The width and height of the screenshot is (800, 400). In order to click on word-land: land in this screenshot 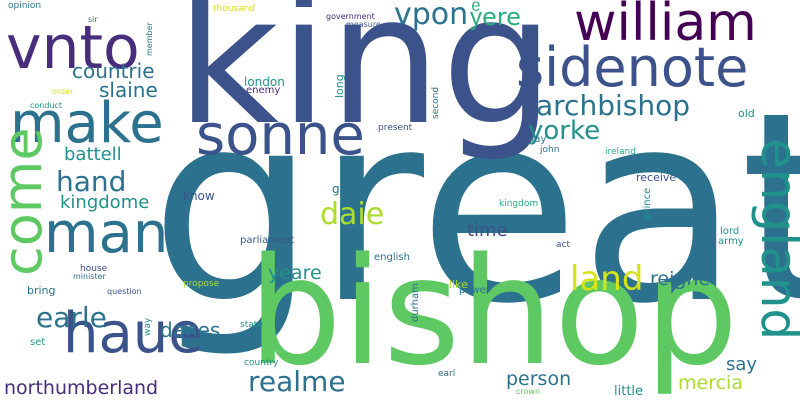, I will do `click(607, 279)`.